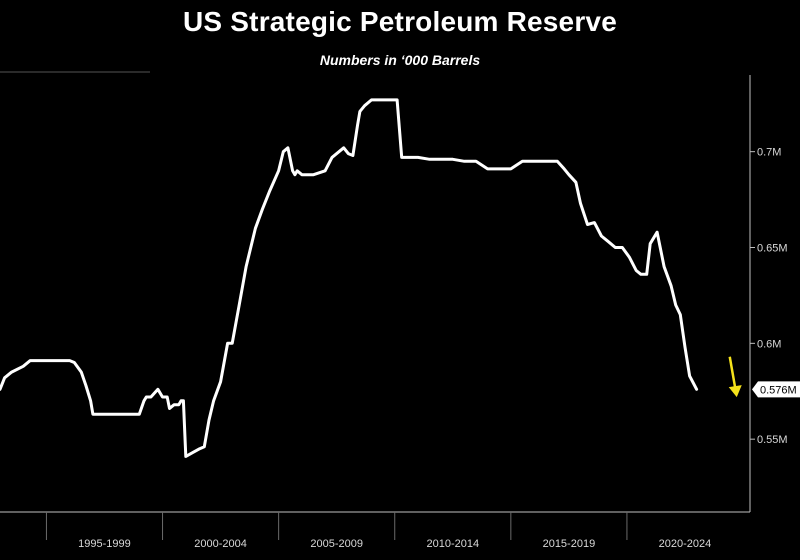 This screenshot has width=800, height=560. Describe the element at coordinates (772, 440) in the screenshot. I see `y-tick-label: 0.55M` at that location.